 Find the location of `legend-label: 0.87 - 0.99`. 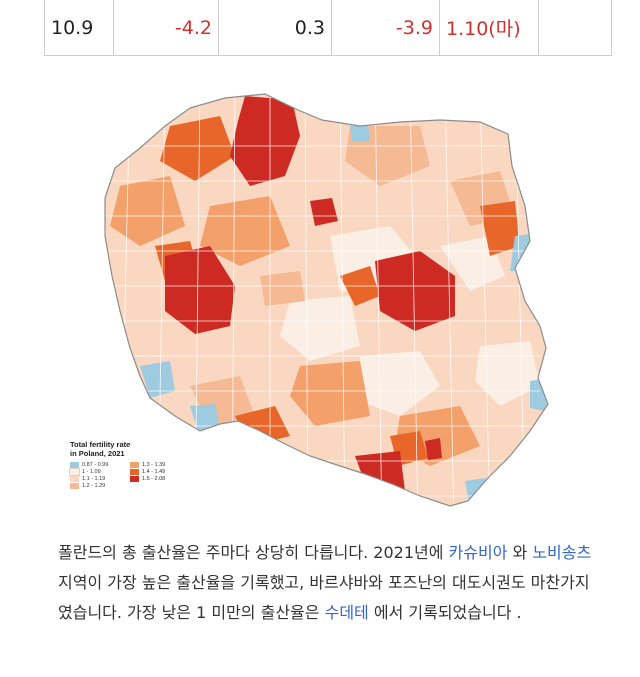

legend-label: 0.87 - 0.99 is located at coordinates (95, 465).